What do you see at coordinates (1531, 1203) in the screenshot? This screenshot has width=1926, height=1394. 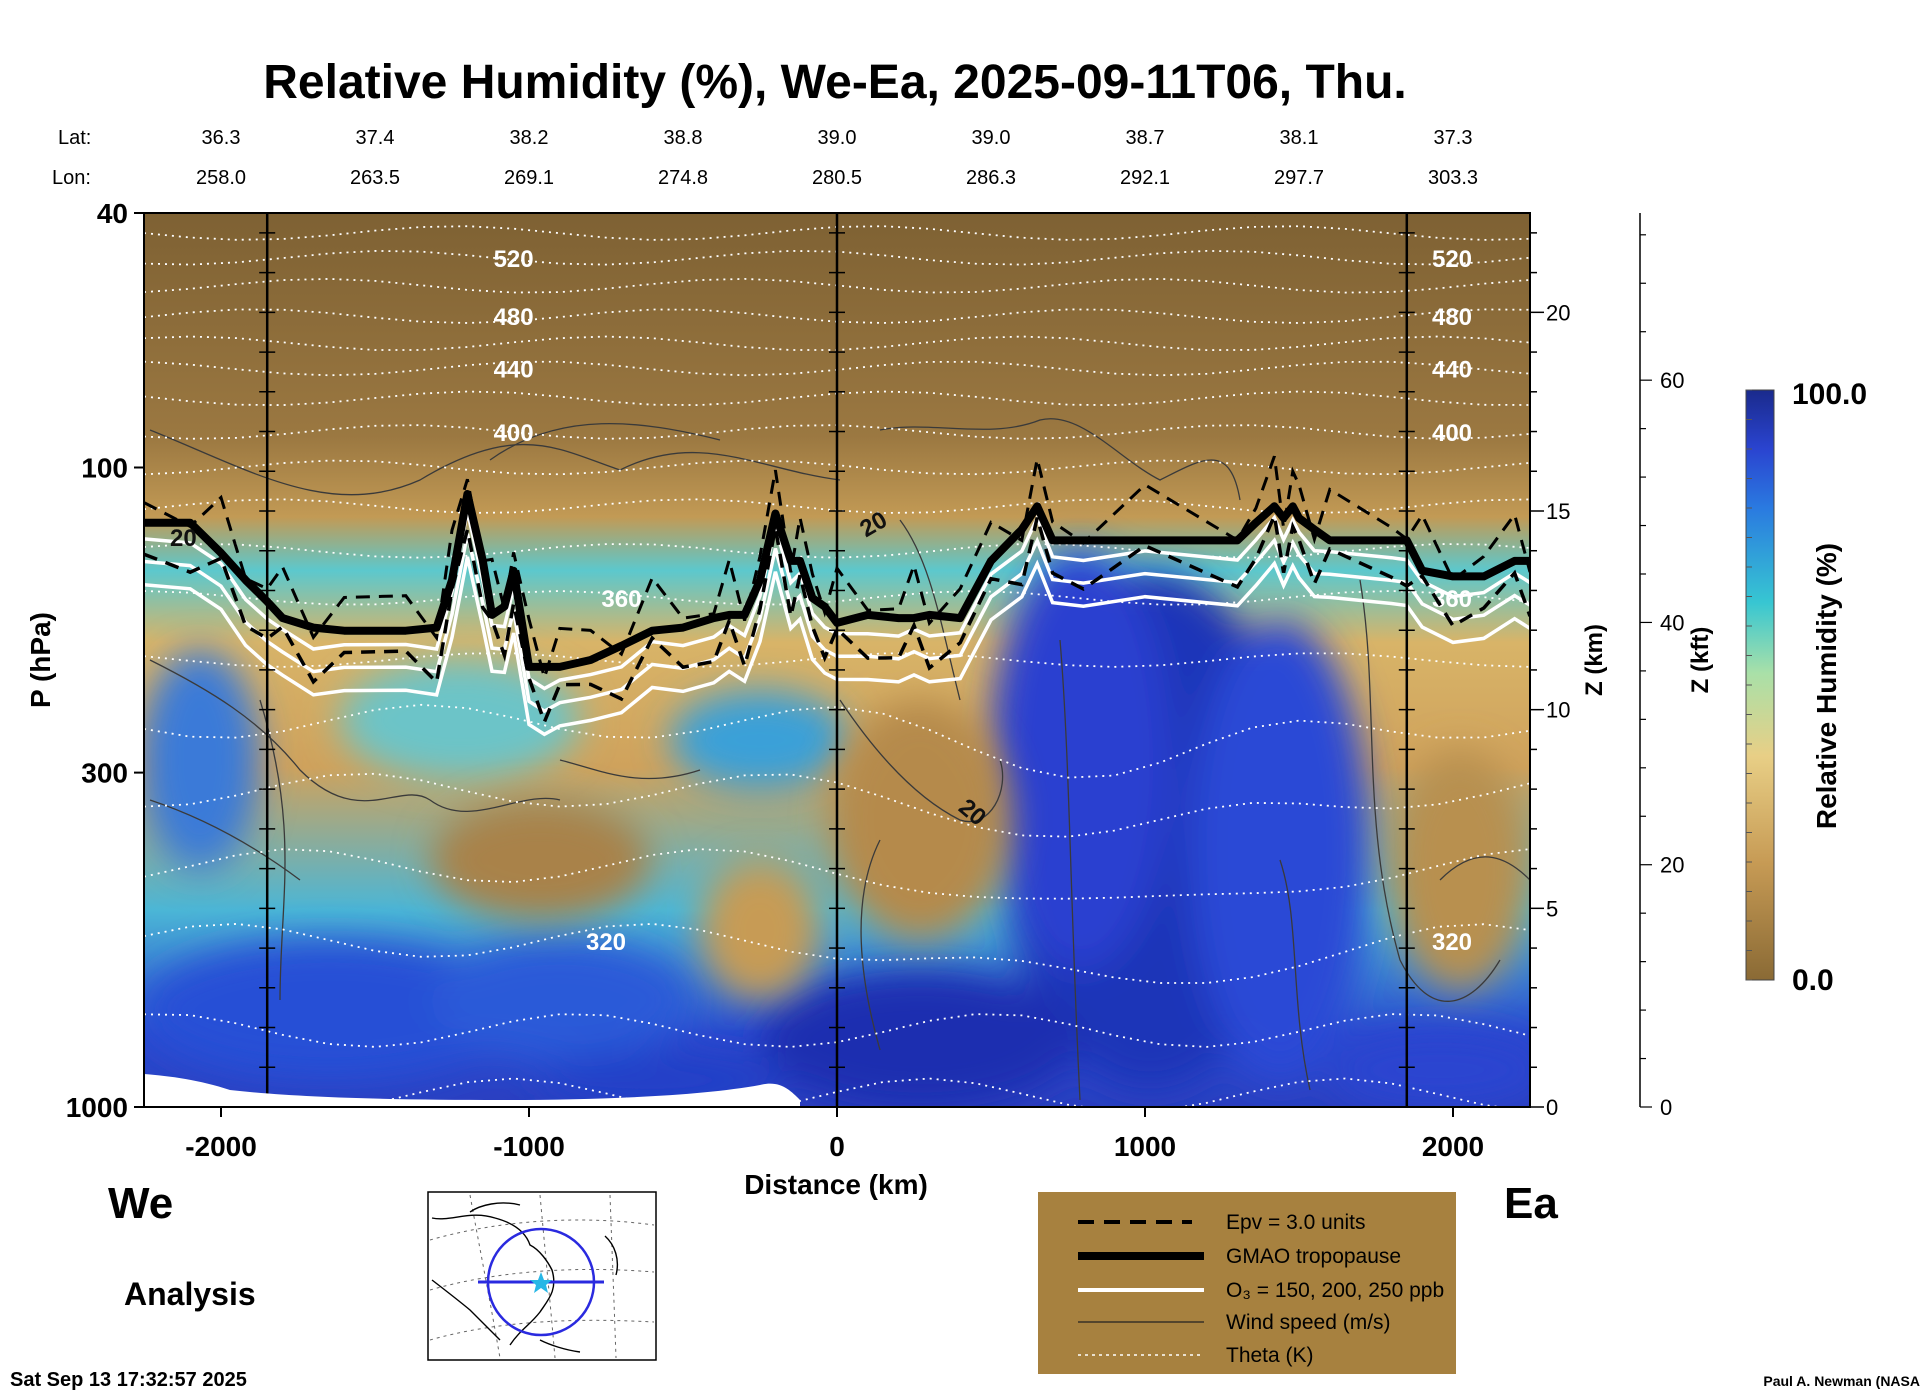 I see `east-label: Ea` at bounding box center [1531, 1203].